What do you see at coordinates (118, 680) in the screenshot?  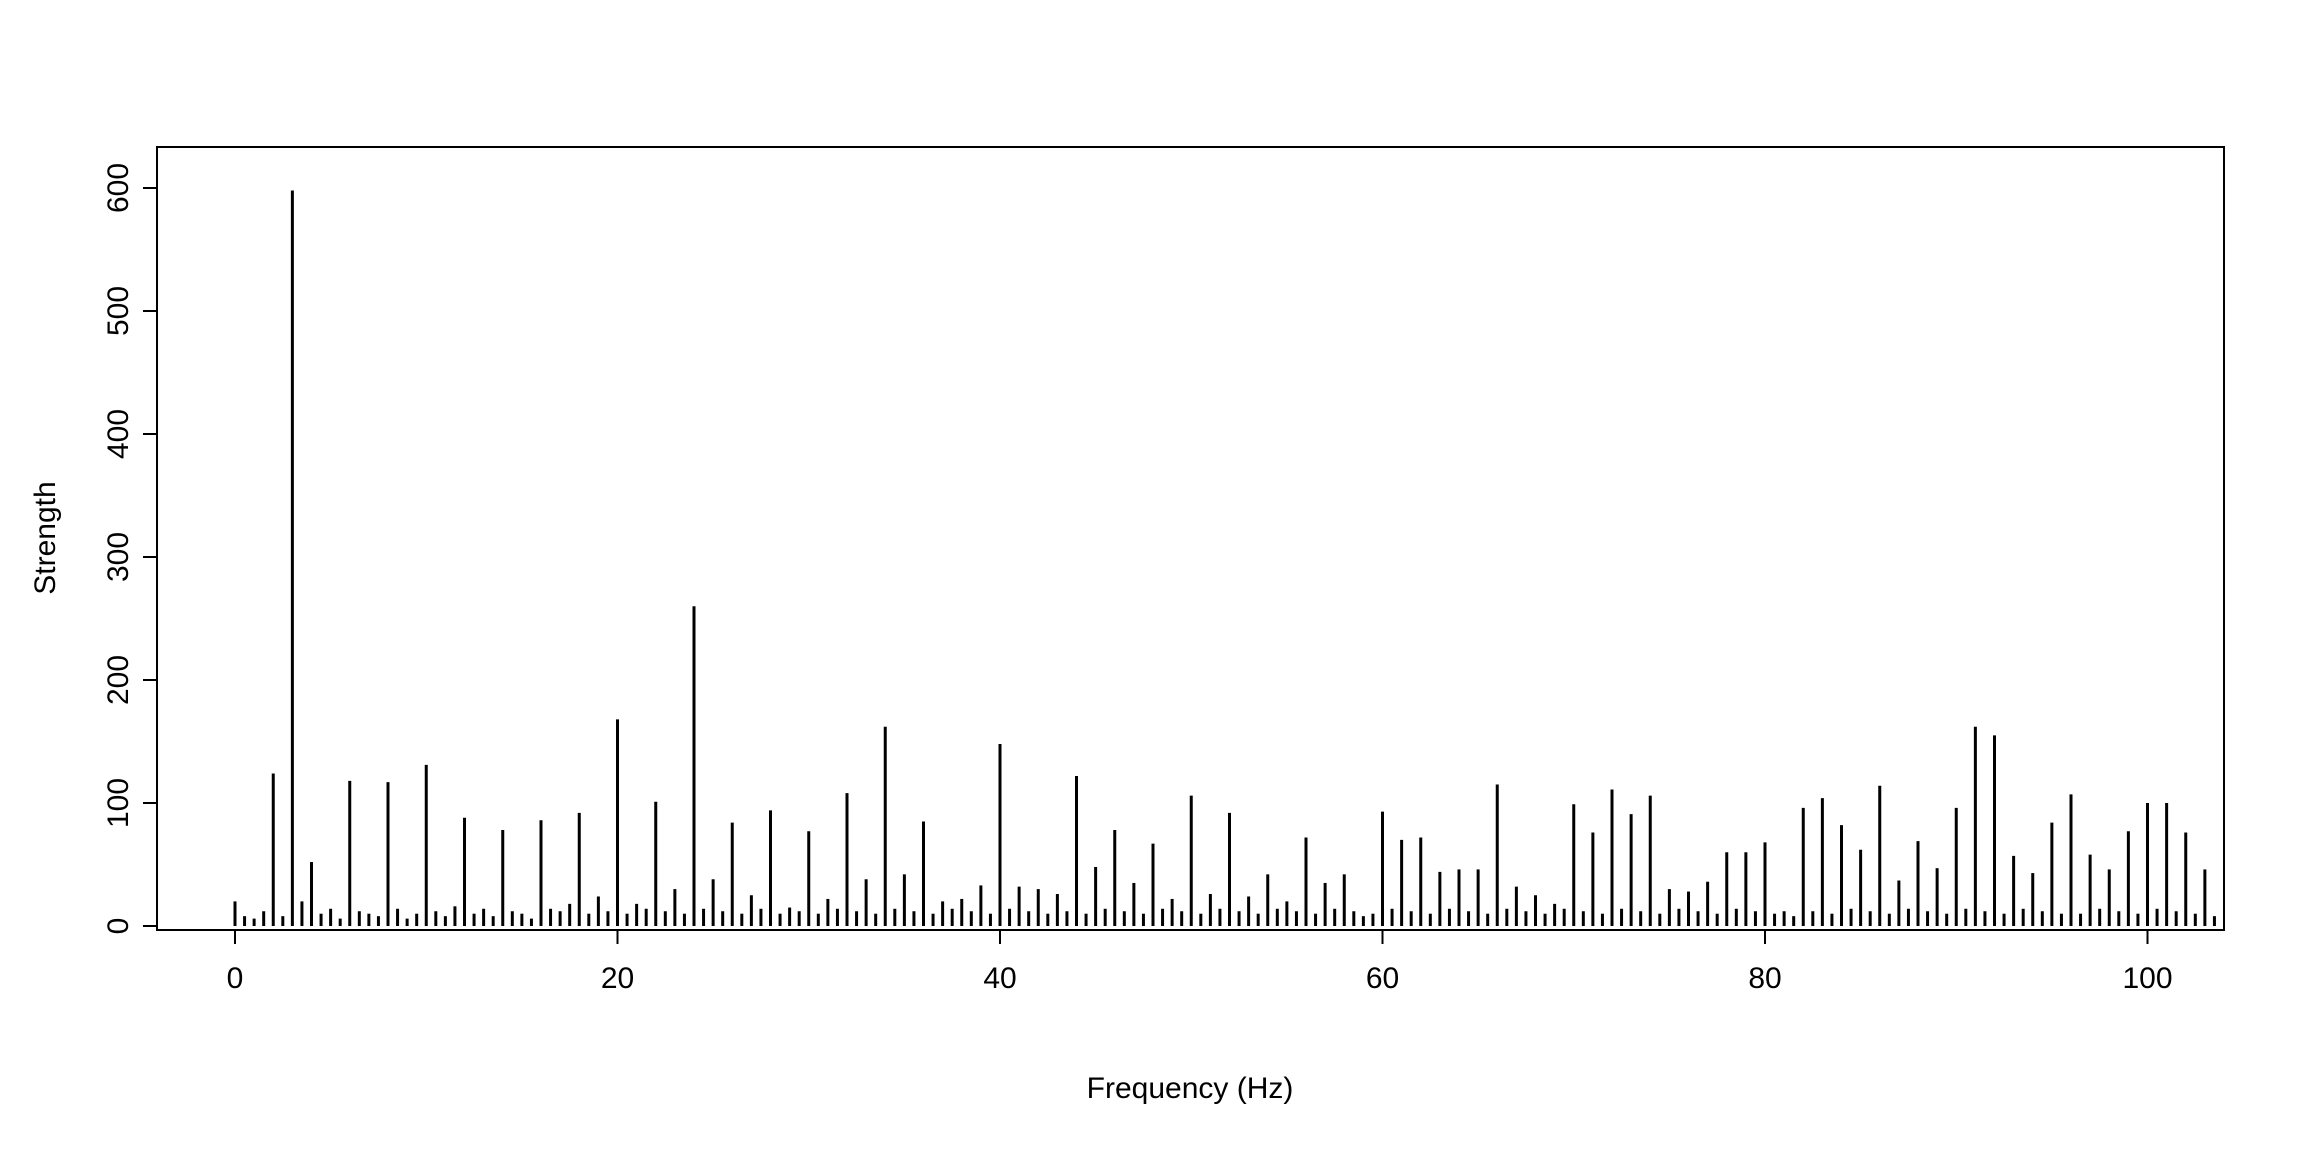 I see `y-tick-label: 200` at bounding box center [118, 680].